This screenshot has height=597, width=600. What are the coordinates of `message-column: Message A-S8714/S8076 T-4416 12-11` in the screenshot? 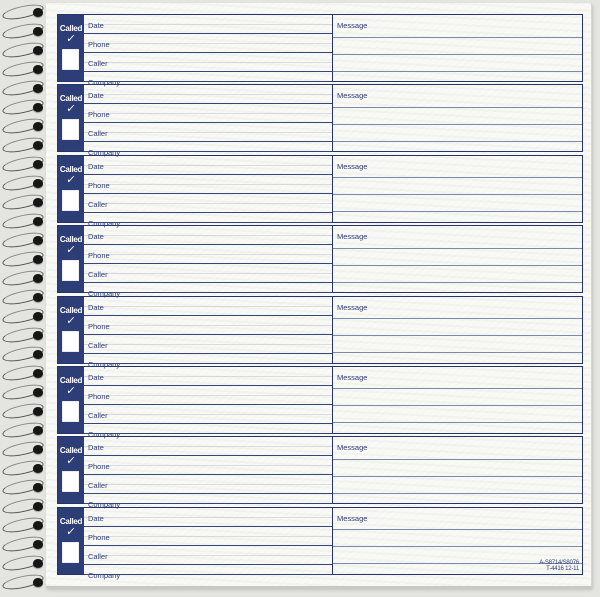 It's located at (457, 540).